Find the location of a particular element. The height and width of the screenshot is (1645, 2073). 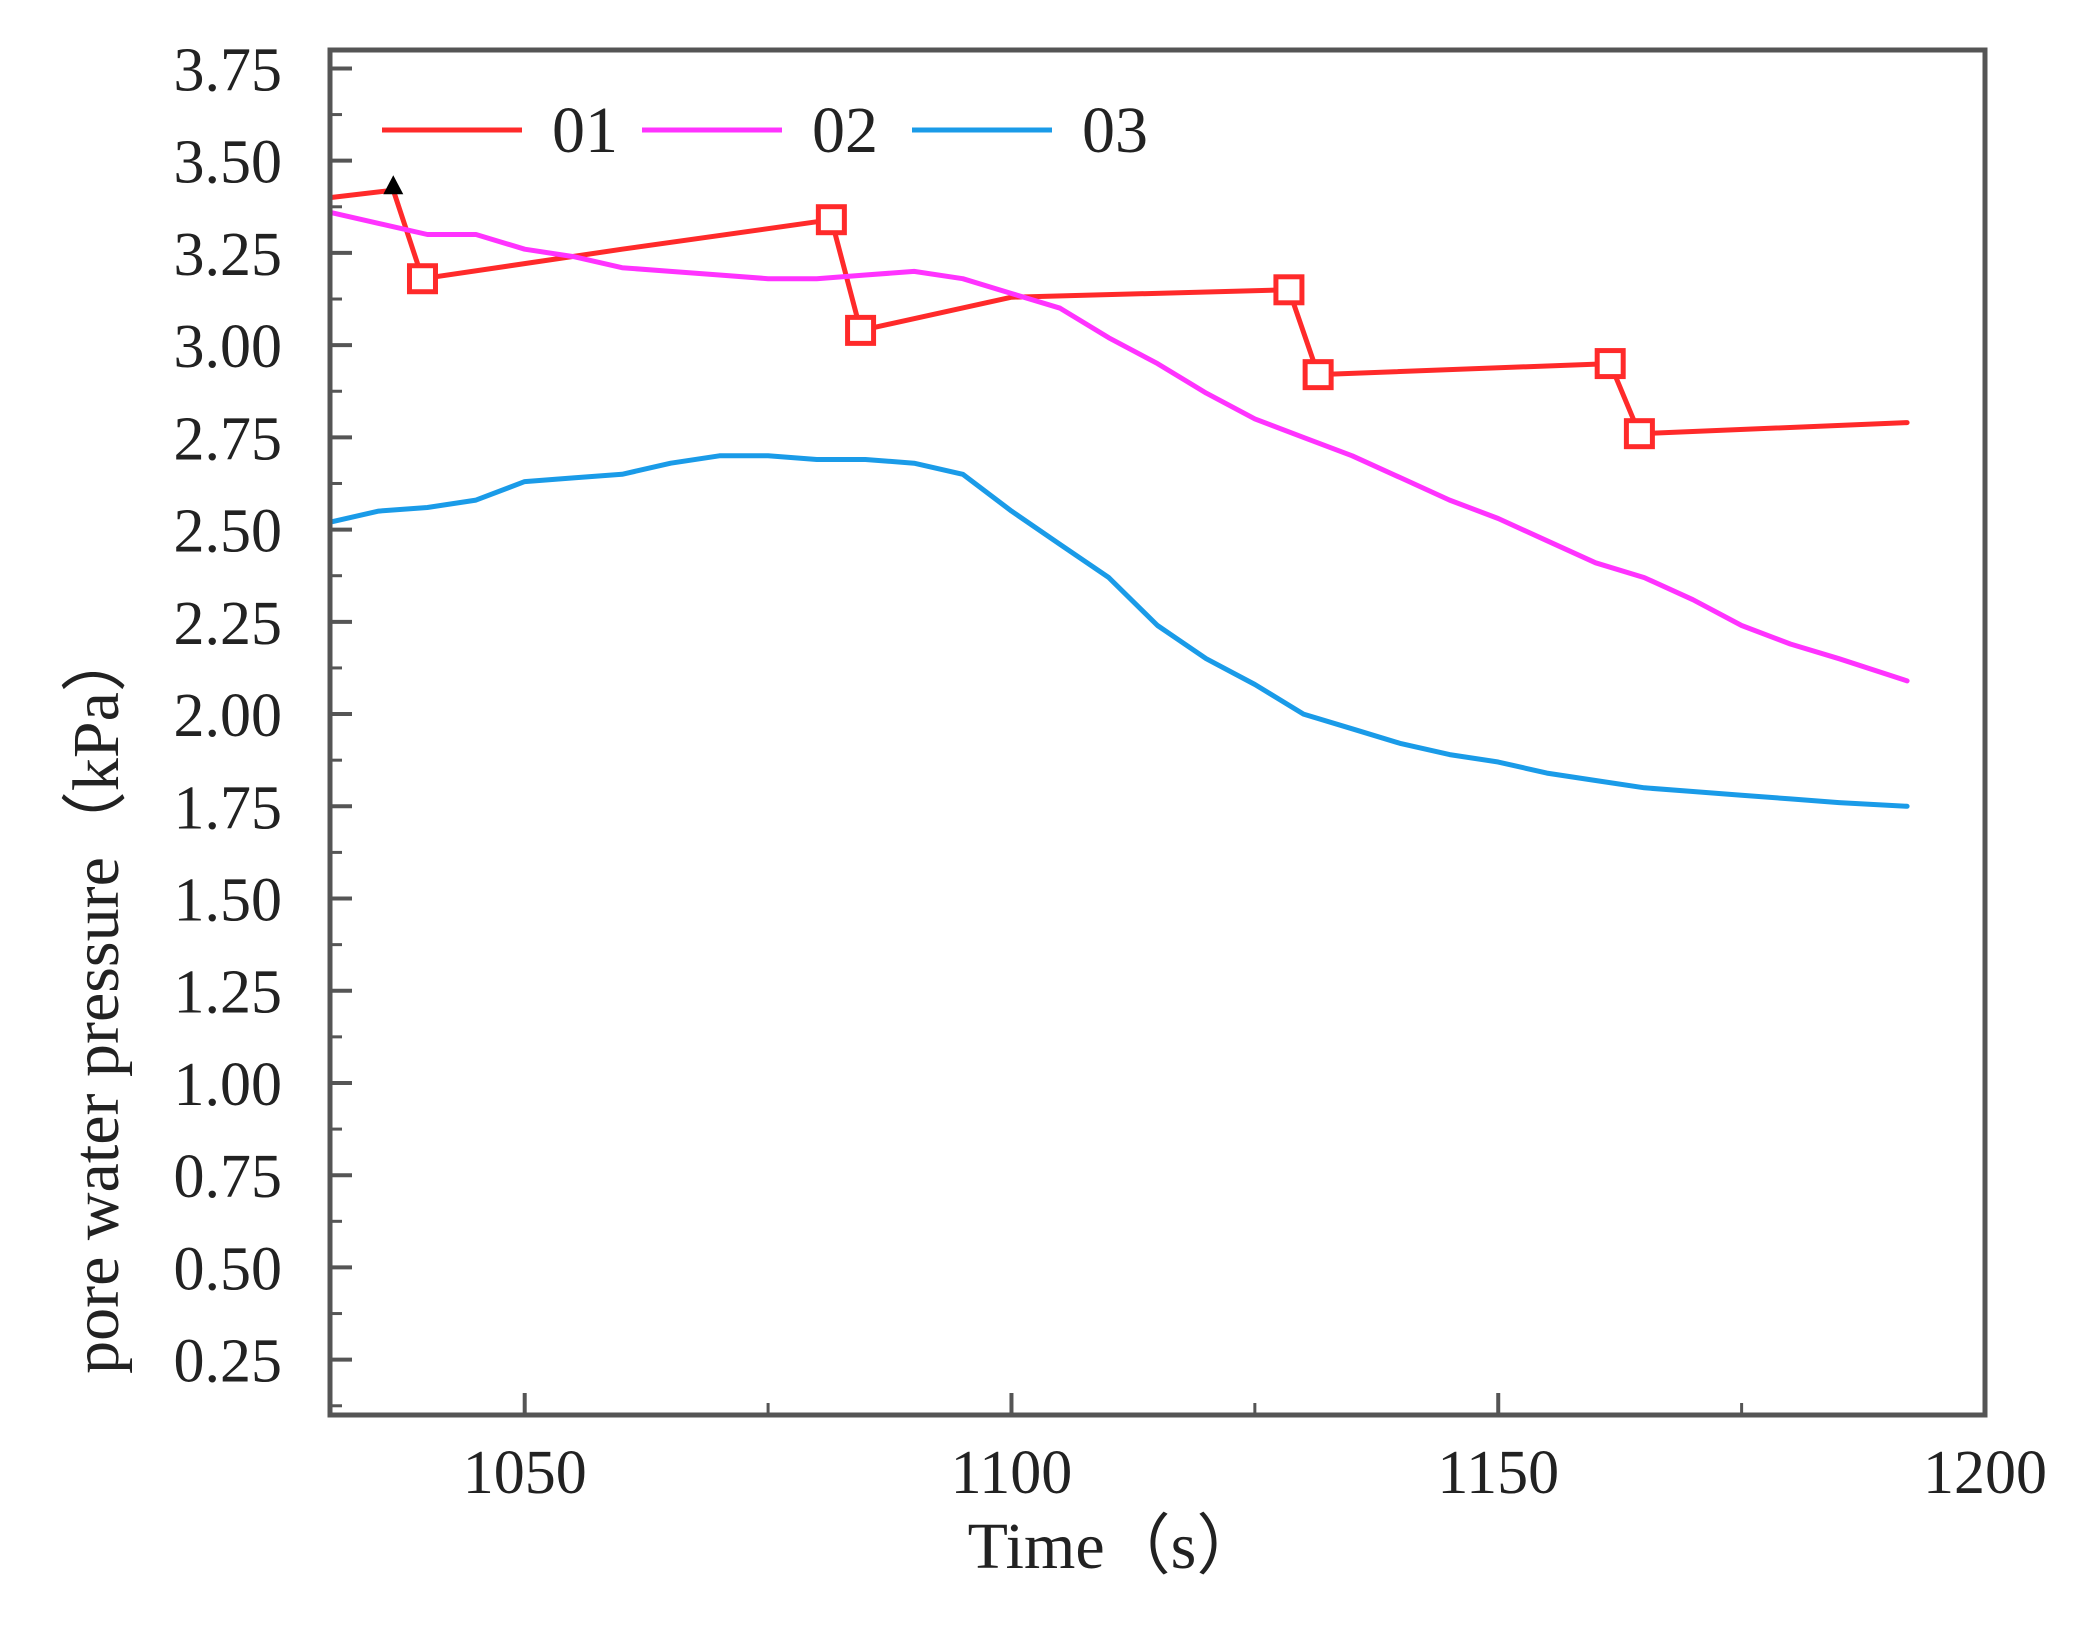

y-tick-label: 3.00 is located at coordinates (228, 347).